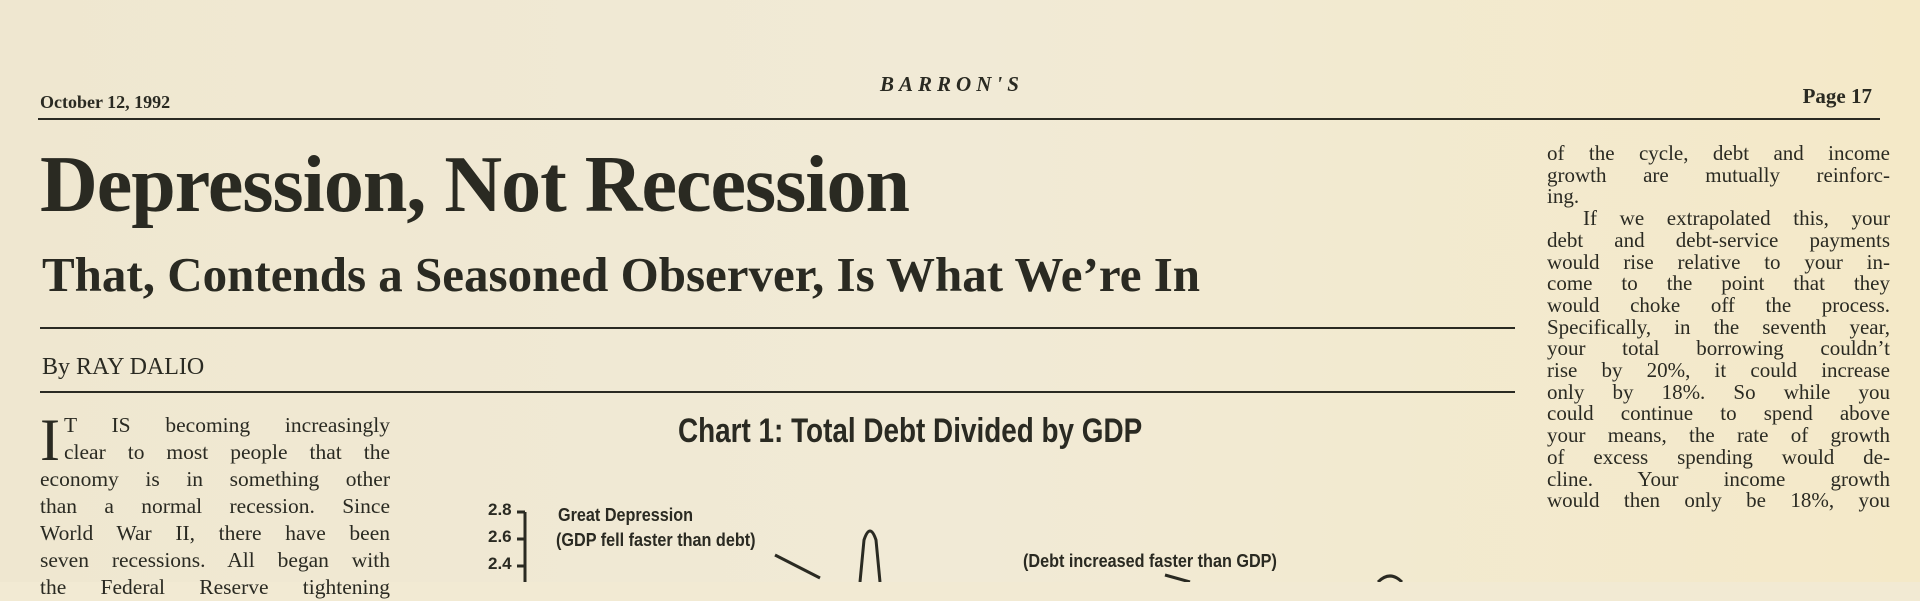  Describe the element at coordinates (1718, 391) in the screenshot. I see `text-line: only by 18%. So while you` at that location.